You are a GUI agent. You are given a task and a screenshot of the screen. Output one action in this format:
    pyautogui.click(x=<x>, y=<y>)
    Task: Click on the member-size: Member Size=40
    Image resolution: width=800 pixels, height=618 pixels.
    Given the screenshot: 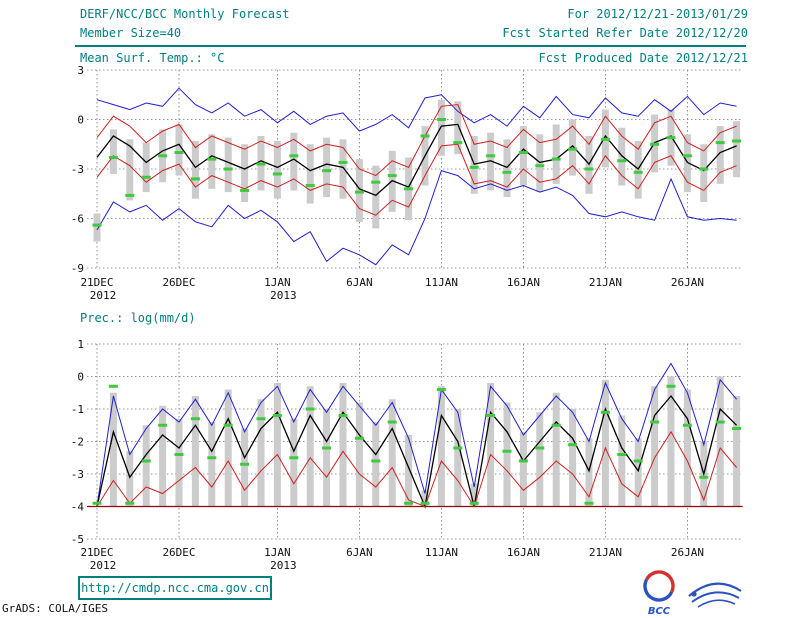 What is the action you would take?
    pyautogui.click(x=131, y=33)
    